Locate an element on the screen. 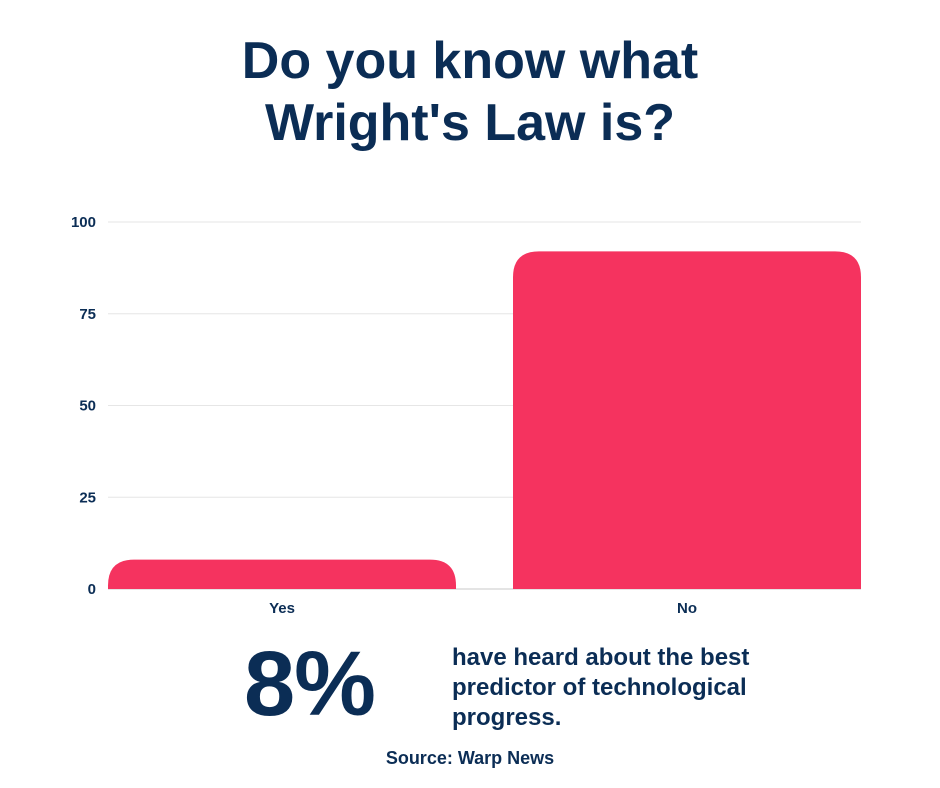 The width and height of the screenshot is (940, 788). highlight-description-line-2: predictor of technological is located at coordinates (599, 687).